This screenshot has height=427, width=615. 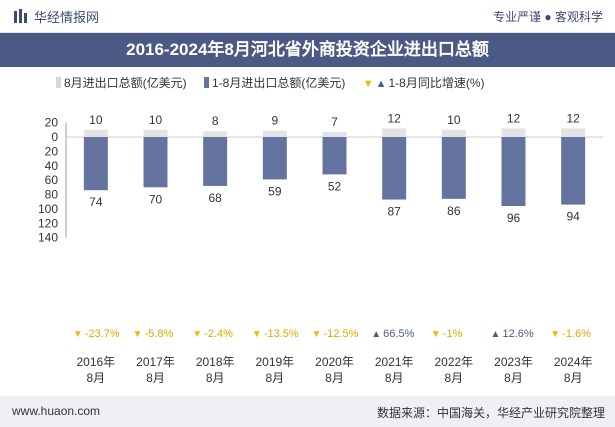 What do you see at coordinates (48, 238) in the screenshot?
I see `y-tick-label: 140` at bounding box center [48, 238].